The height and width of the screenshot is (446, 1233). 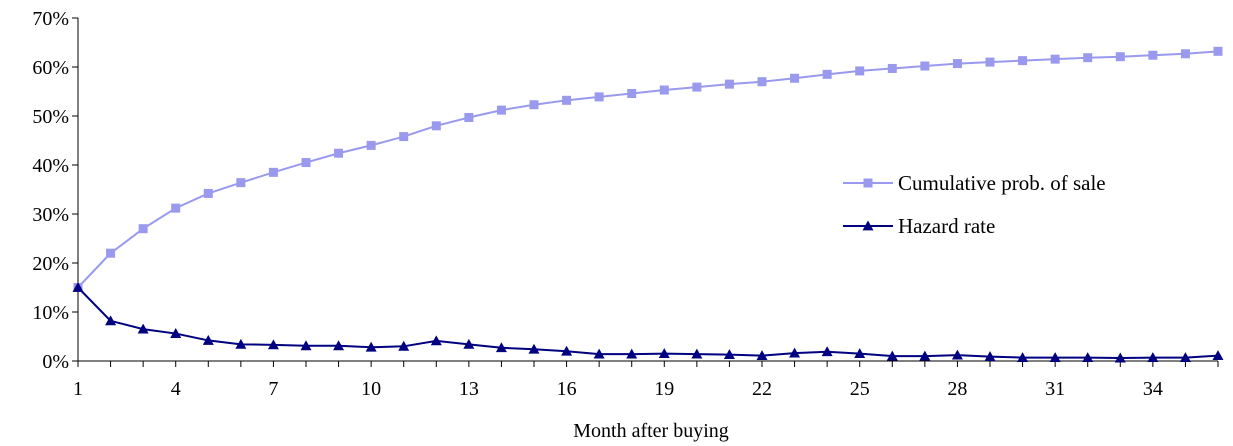 What do you see at coordinates (55, 362) in the screenshot?
I see `y-tick-label: 0%` at bounding box center [55, 362].